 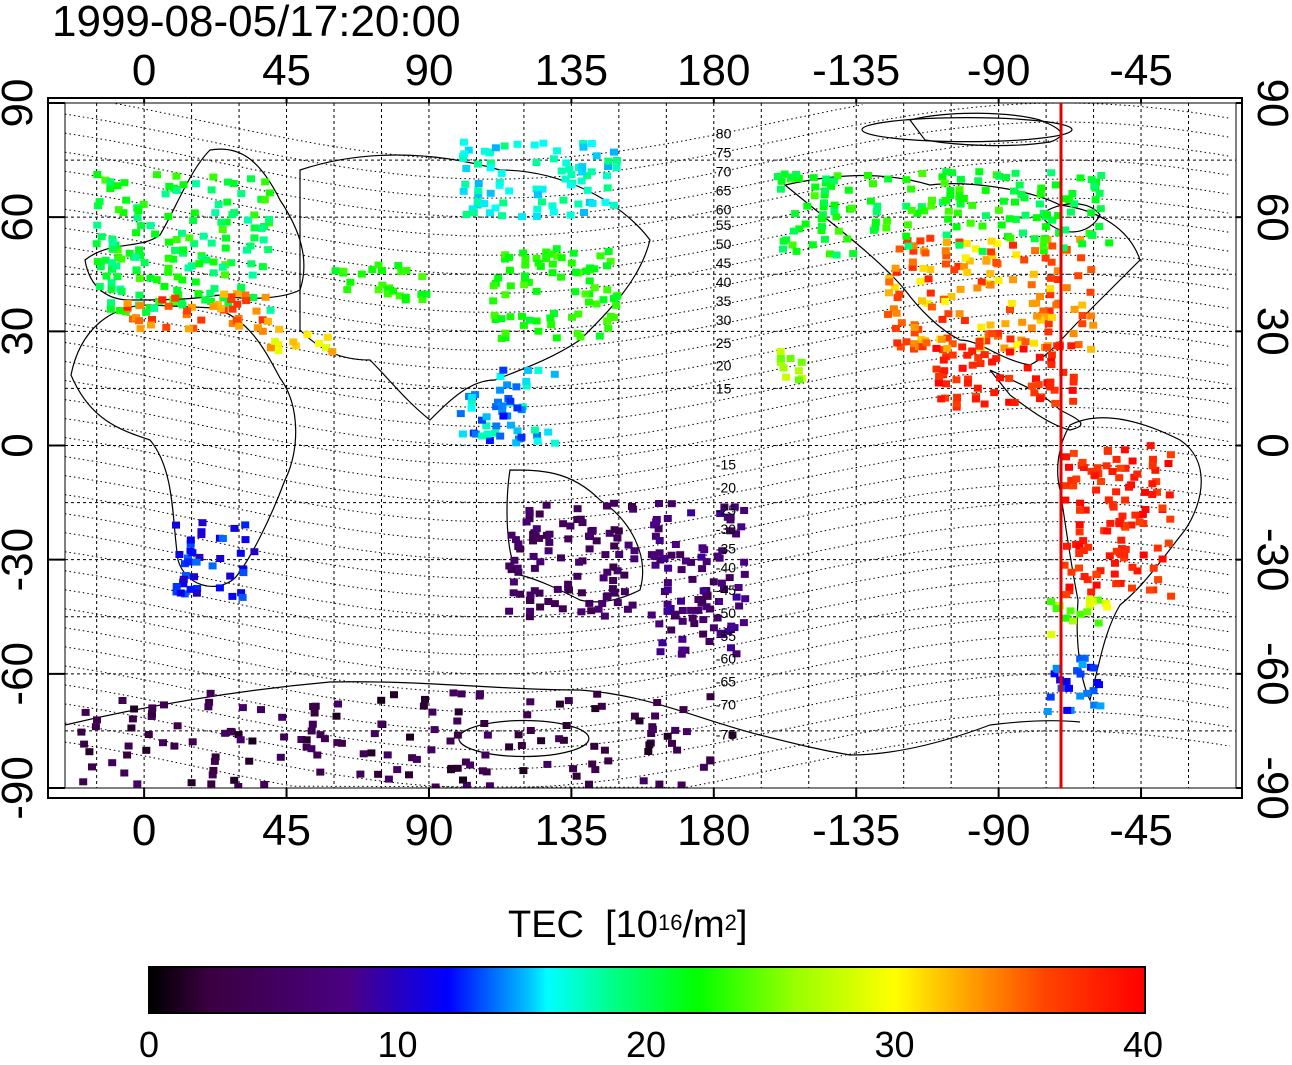 What do you see at coordinates (21, 445) in the screenshot?
I see `y-tick-label-left: 0` at bounding box center [21, 445].